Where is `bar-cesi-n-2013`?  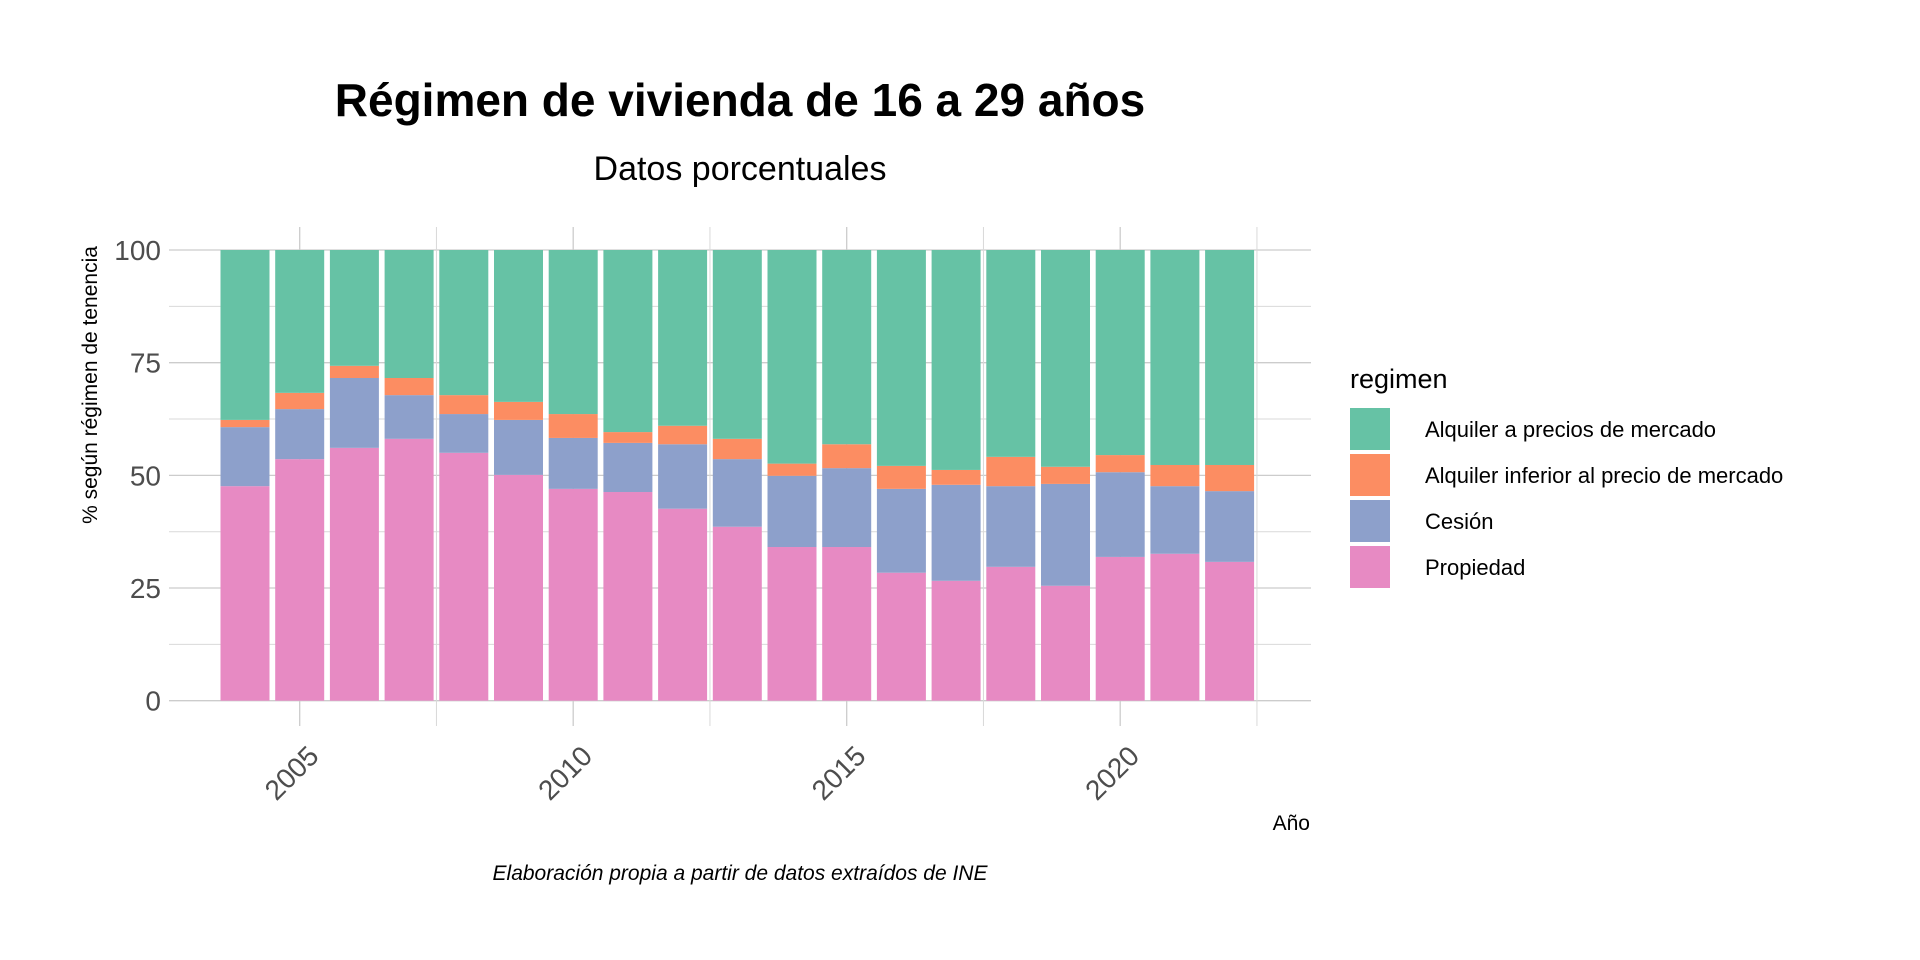 bar-cesi-n-2013 is located at coordinates (737, 493).